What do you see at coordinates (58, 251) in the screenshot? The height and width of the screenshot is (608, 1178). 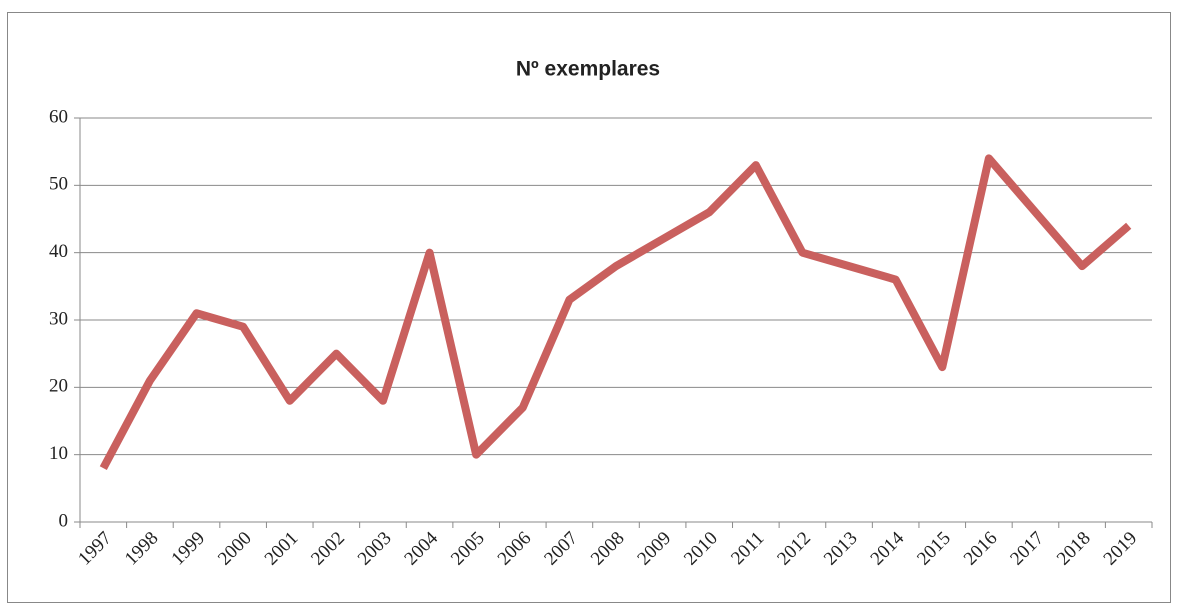 I see `y-tick-label: 40` at bounding box center [58, 251].